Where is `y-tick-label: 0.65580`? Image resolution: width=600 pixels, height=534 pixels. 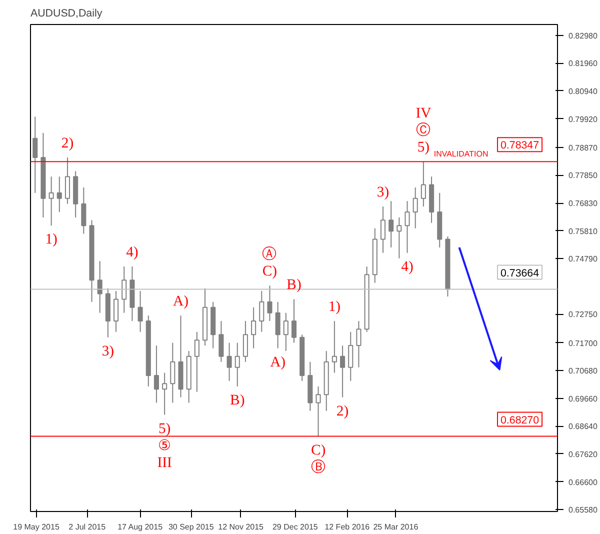
y-tick-label: 0.65580 is located at coordinates (583, 510).